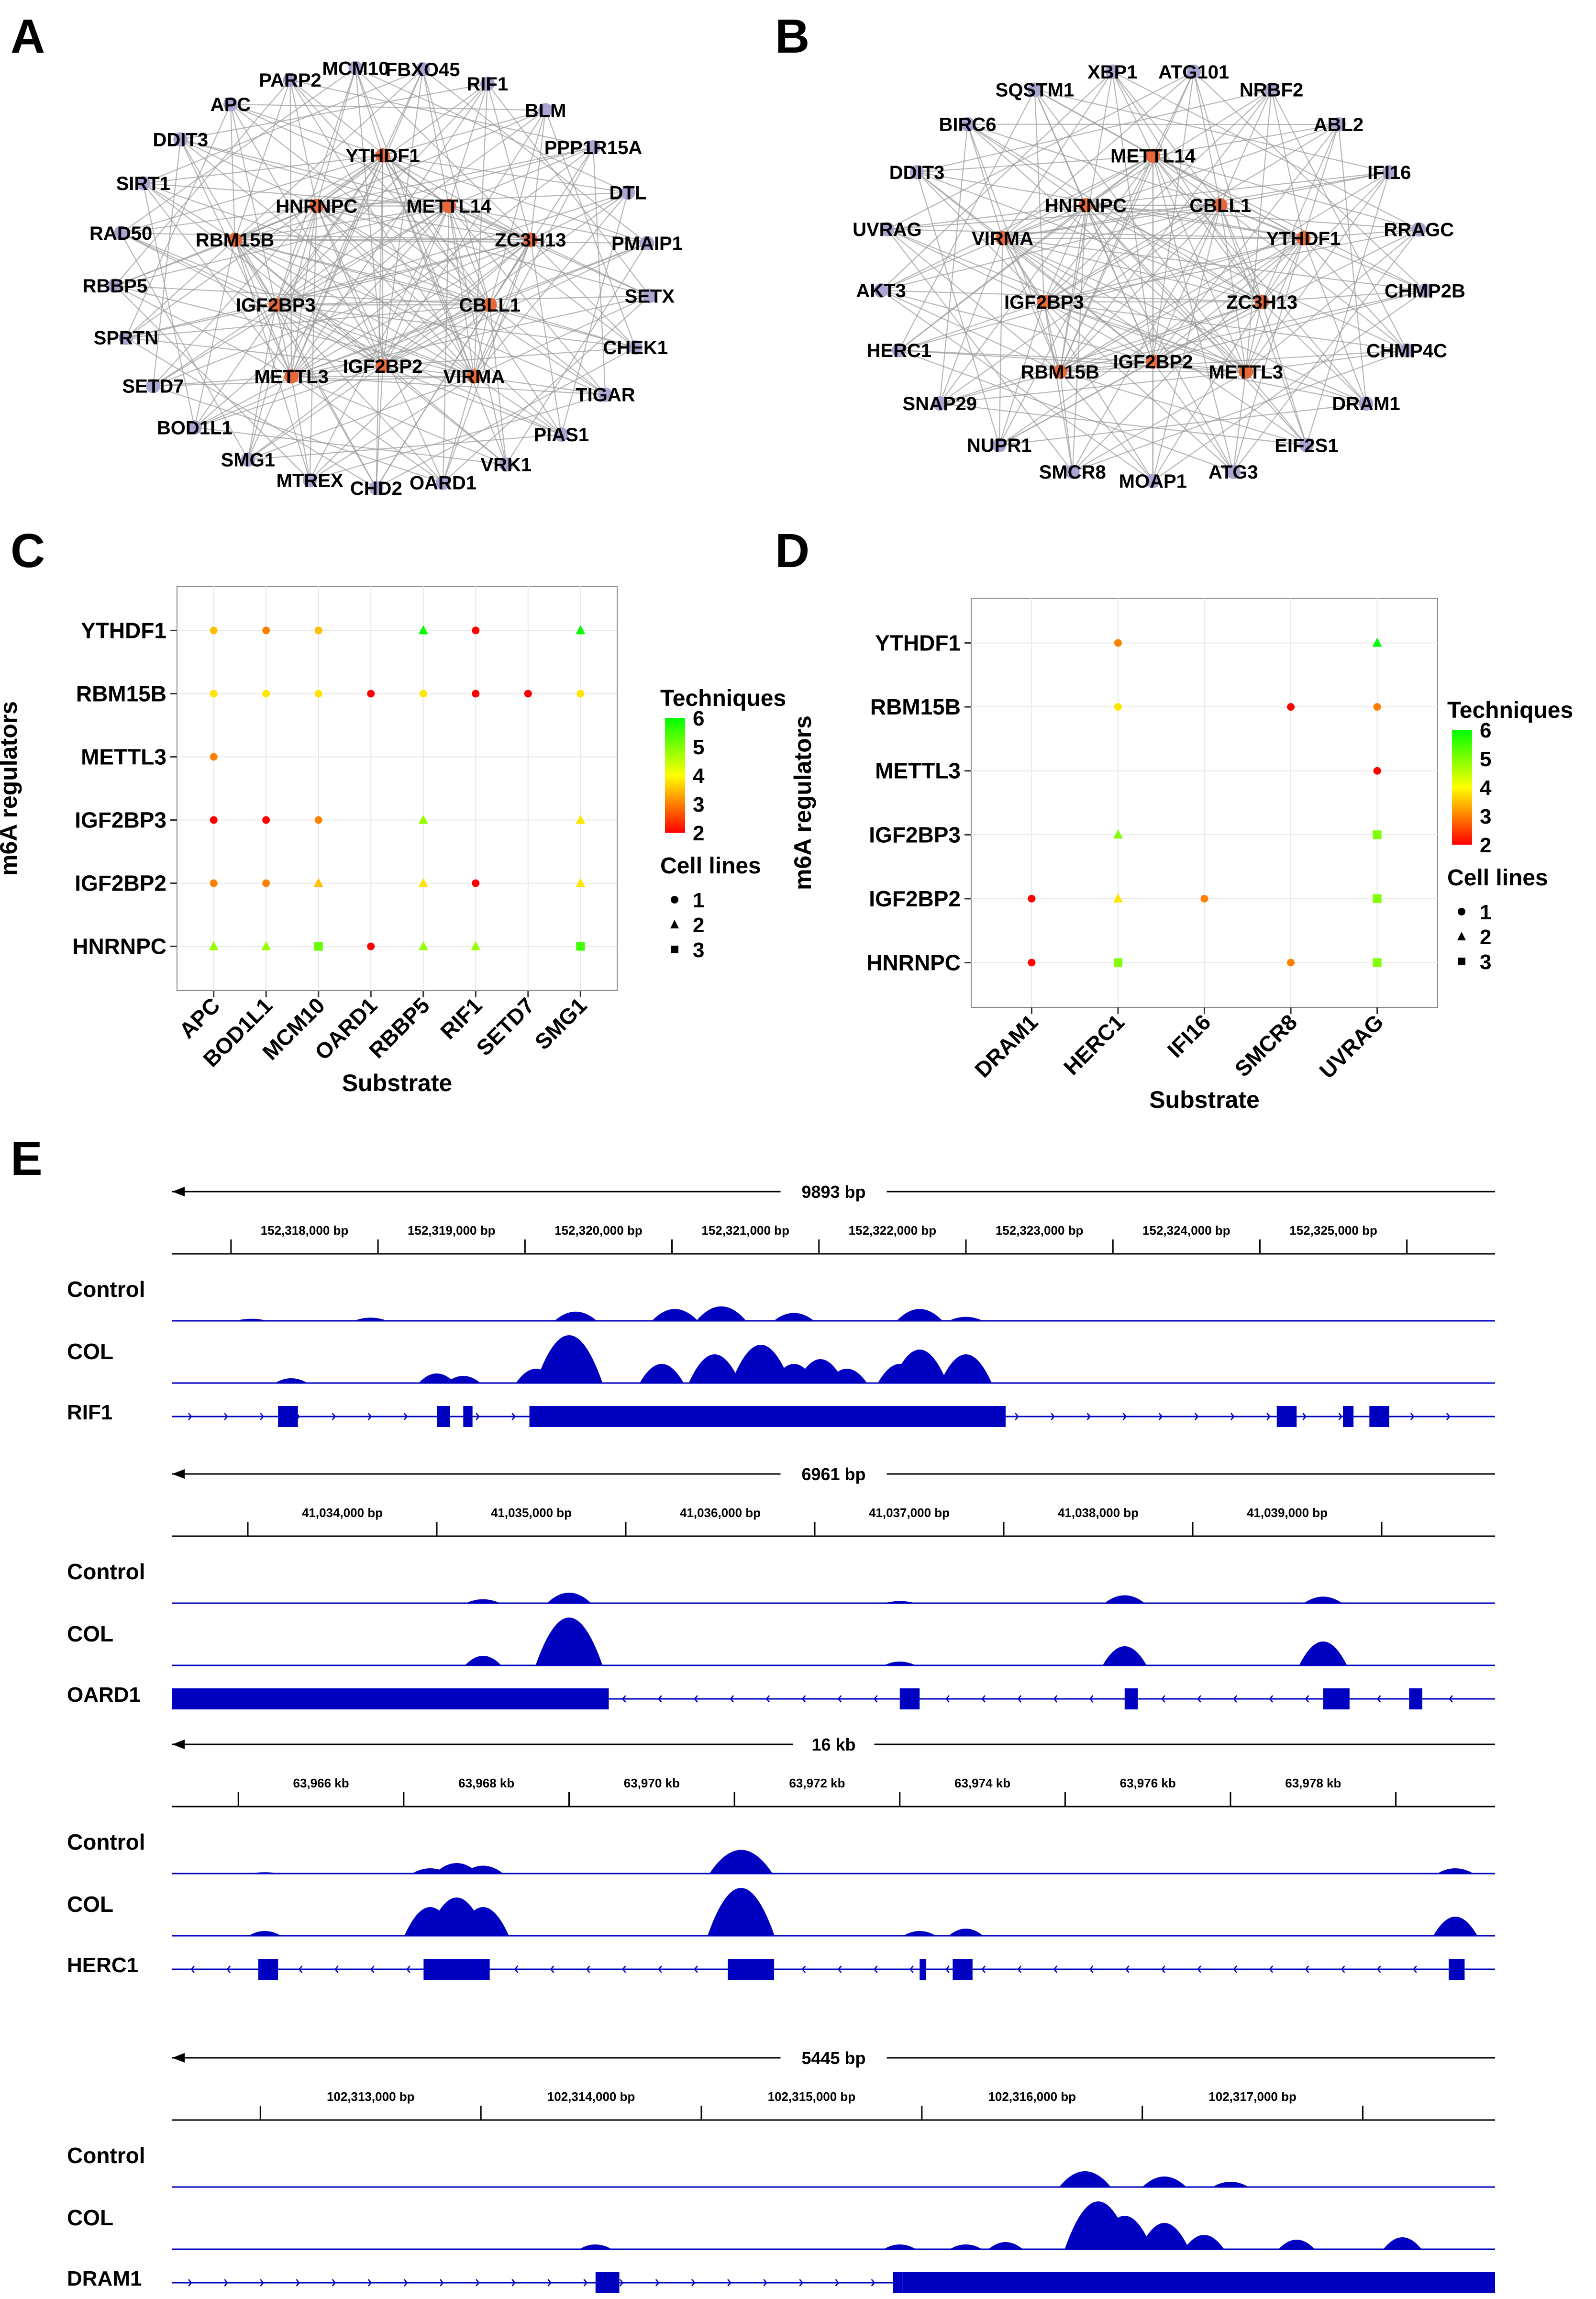  Describe the element at coordinates (1044, 302) in the screenshot. I see `network-node-label: IGF2BP3` at that location.